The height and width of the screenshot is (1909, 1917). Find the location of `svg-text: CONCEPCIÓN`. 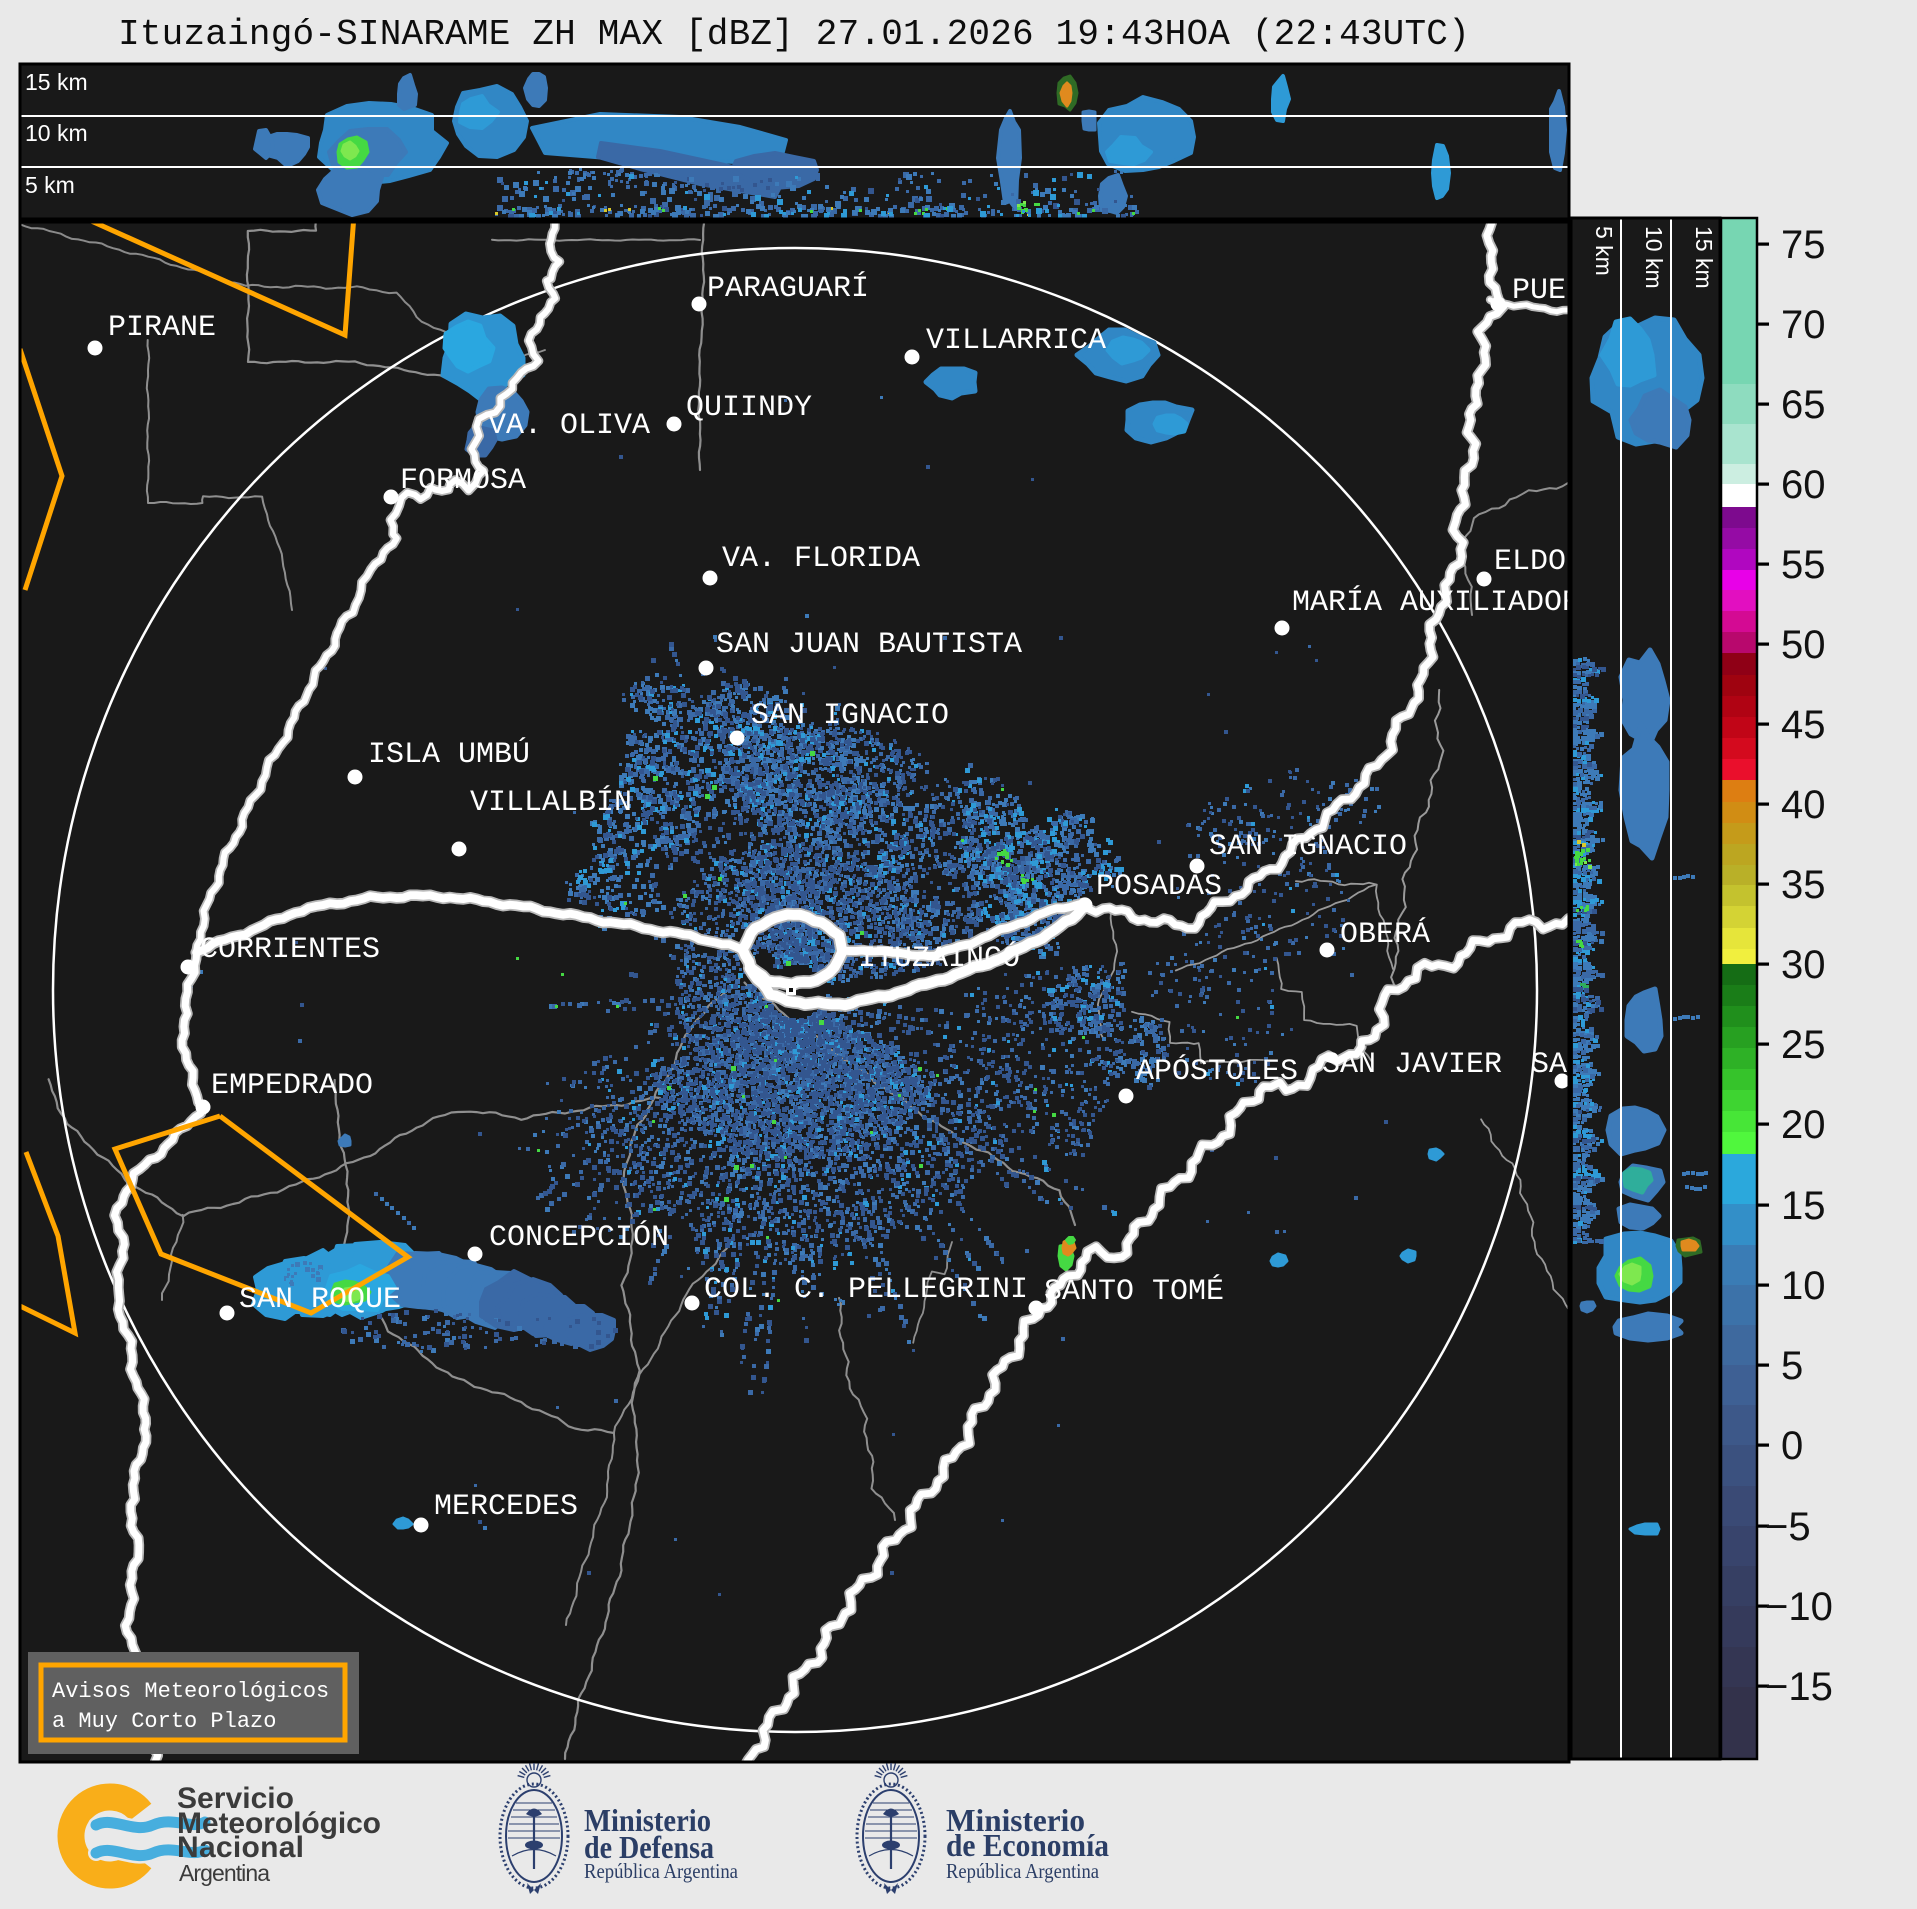

svg-text: CONCEPCIÓN is located at coordinates (579, 1237).